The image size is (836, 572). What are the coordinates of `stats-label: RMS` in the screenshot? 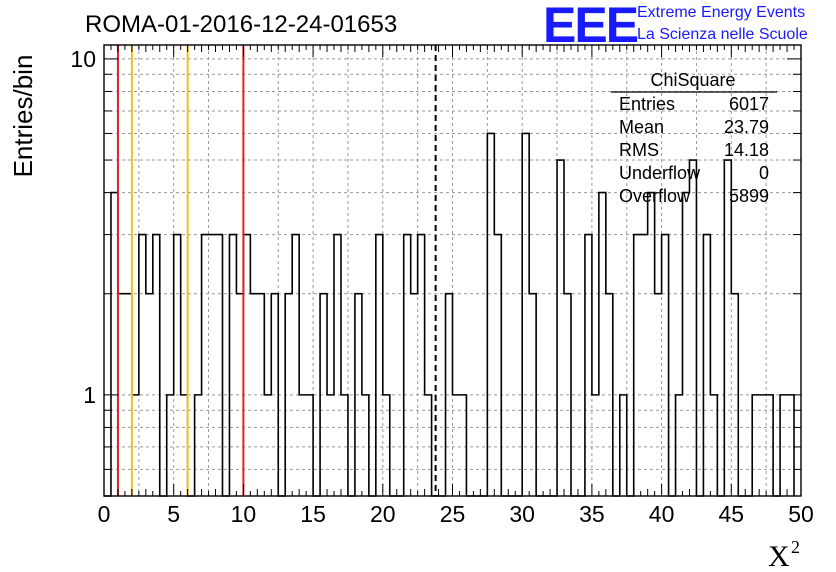 It's located at (639, 150).